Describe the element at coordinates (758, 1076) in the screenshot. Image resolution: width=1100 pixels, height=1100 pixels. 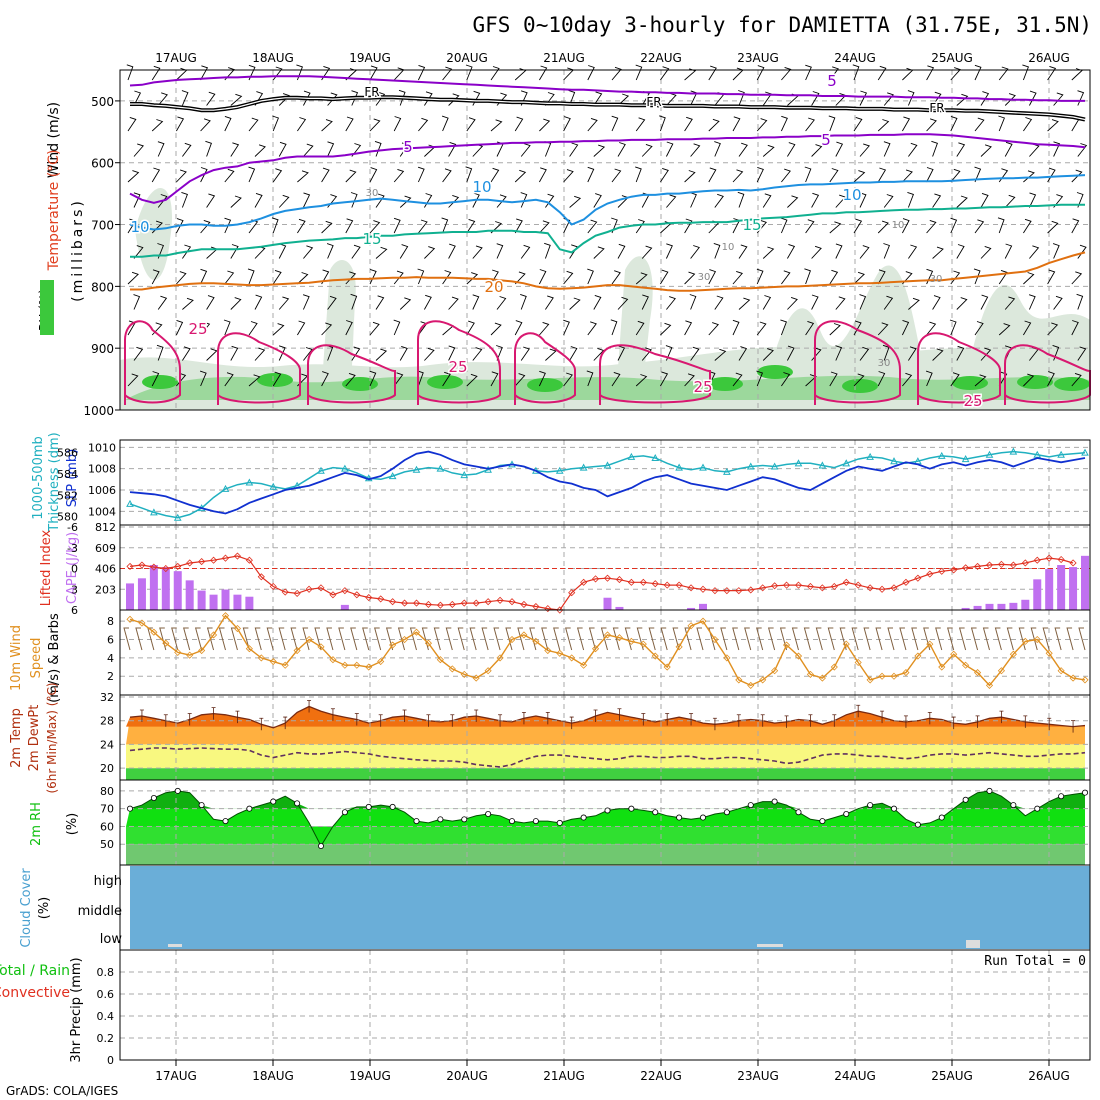
I see `date-label-bottom-6: 23AUG` at that location.